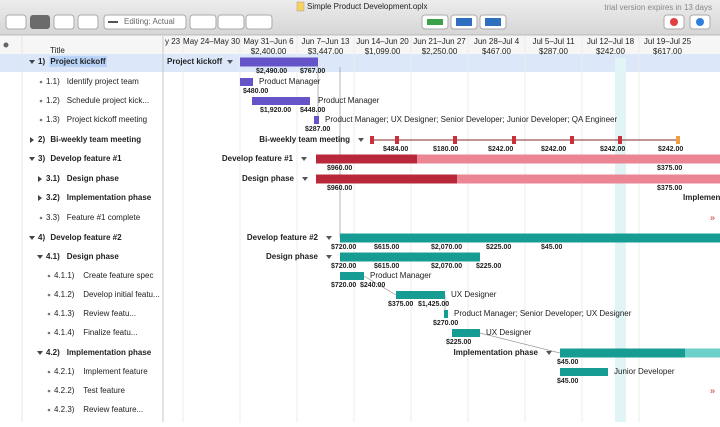 This screenshot has width=720, height=427. What do you see at coordinates (383, 51) in the screenshot?
I see `week-cost: $1,099.00` at bounding box center [383, 51].